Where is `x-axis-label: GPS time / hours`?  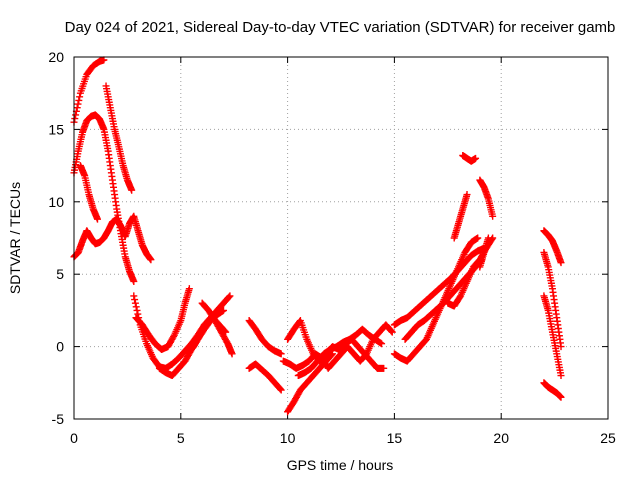 x-axis-label: GPS time / hours is located at coordinates (340, 465).